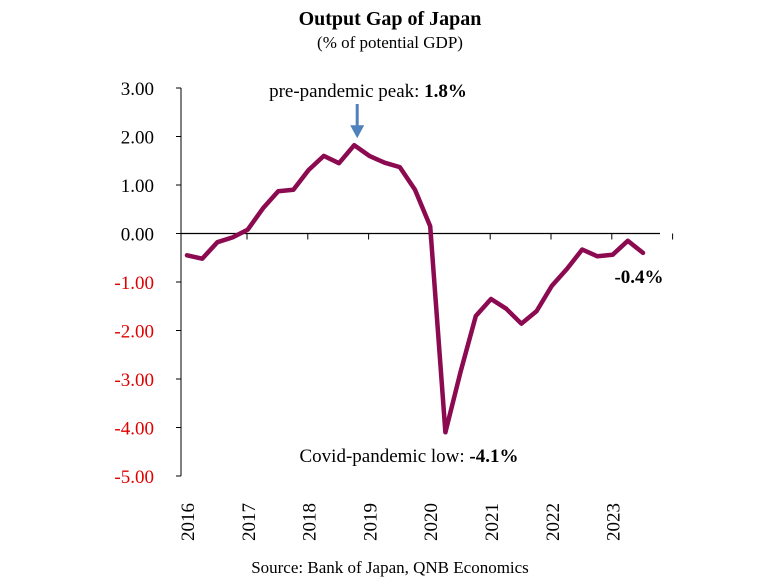 The height and width of the screenshot is (585, 780). What do you see at coordinates (137, 138) in the screenshot?
I see `y-tick-label: 2.00` at bounding box center [137, 138].